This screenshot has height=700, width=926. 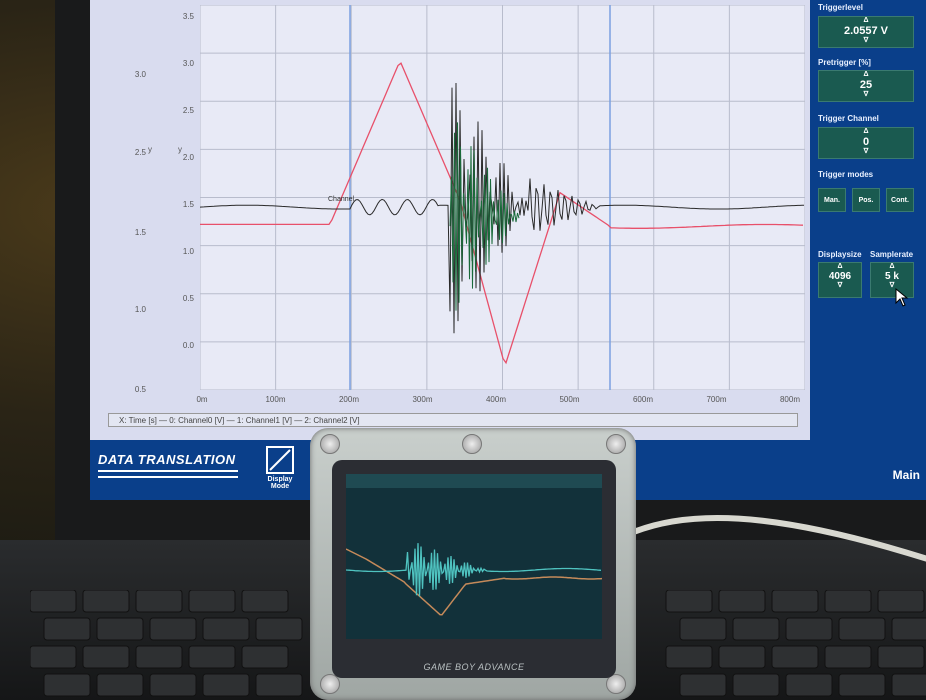 I want to click on gba-cyan-trace, so click(x=474, y=570).